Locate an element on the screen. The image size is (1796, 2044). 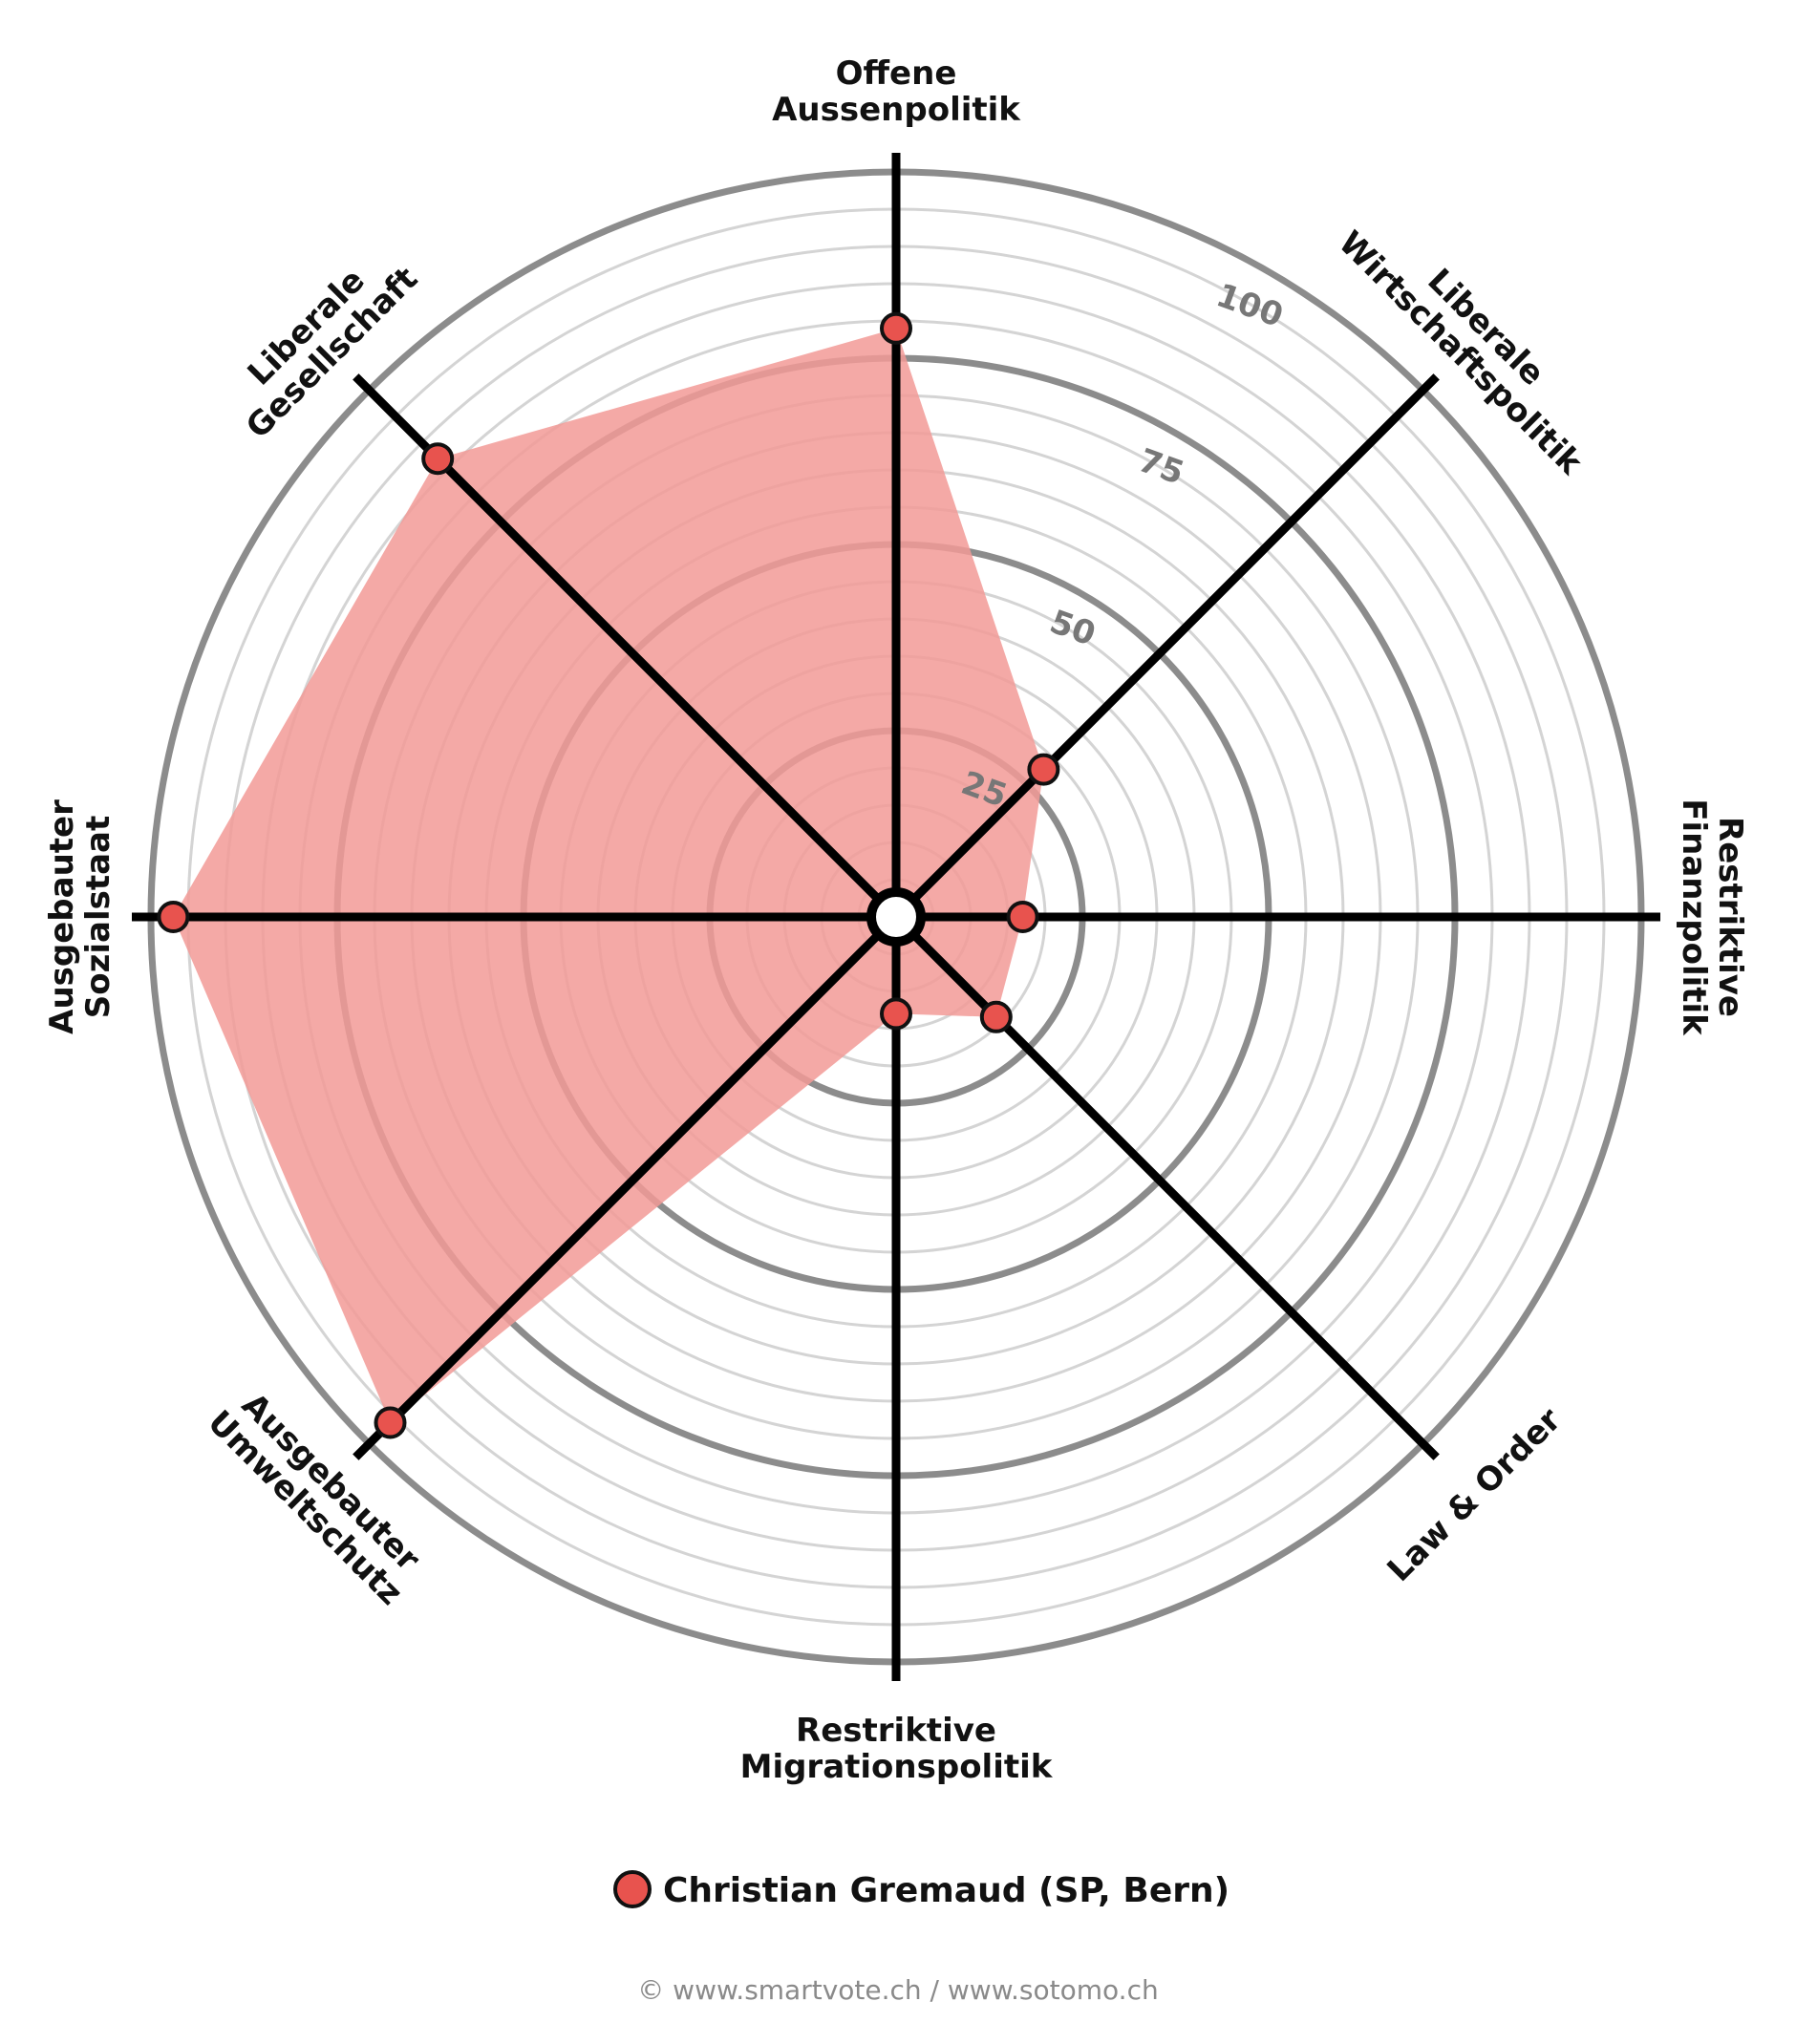
axis-label-line: Finanzpolitik is located at coordinates (1694, 917).